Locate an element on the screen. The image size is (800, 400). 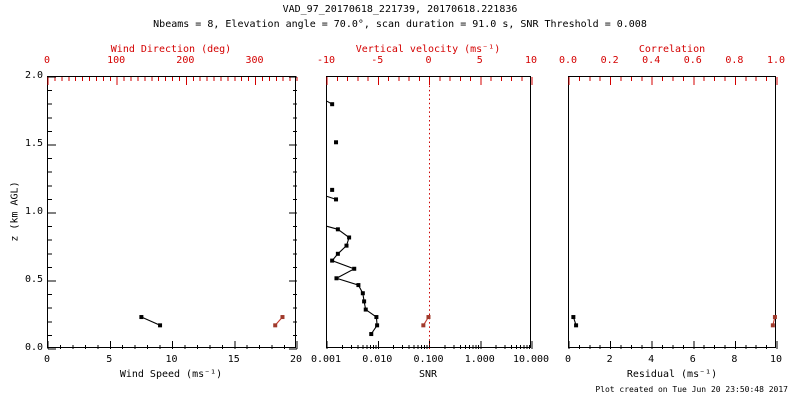
snr-panel-bottom-tick-label-4: 10.000 is located at coordinates (531, 359).